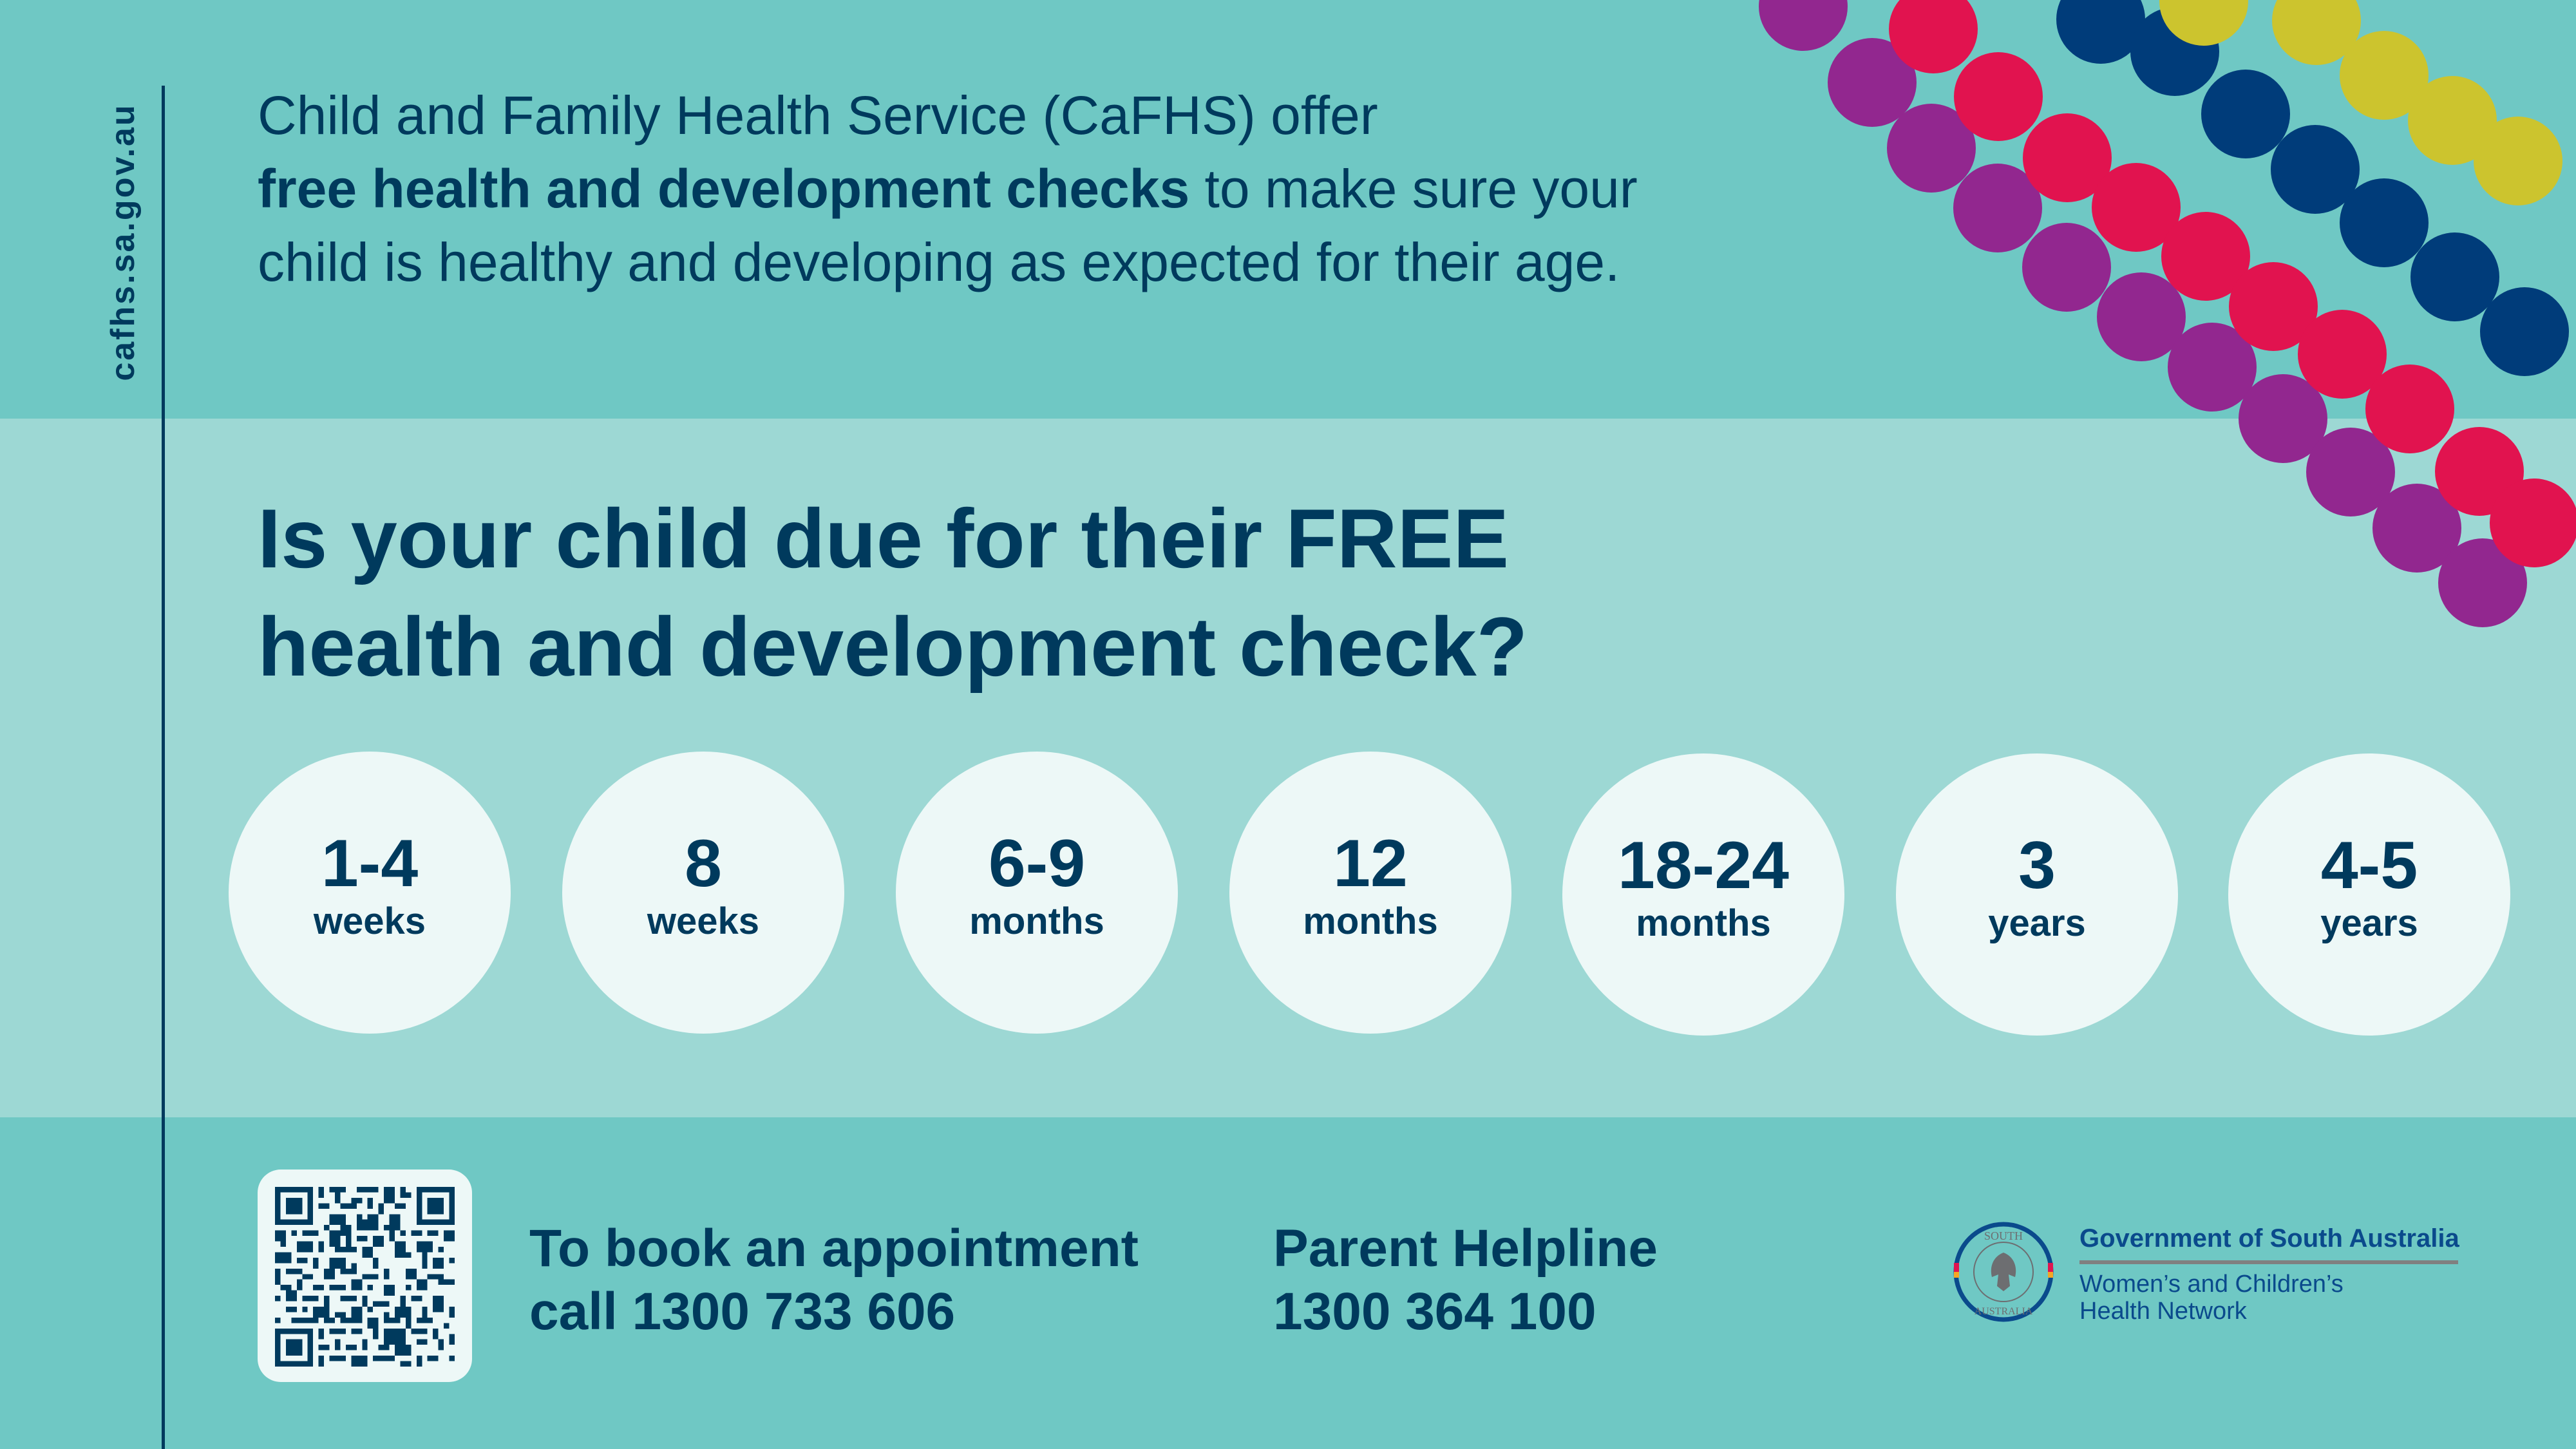  What do you see at coordinates (2037, 866) in the screenshot?
I see `check-age: 3` at bounding box center [2037, 866].